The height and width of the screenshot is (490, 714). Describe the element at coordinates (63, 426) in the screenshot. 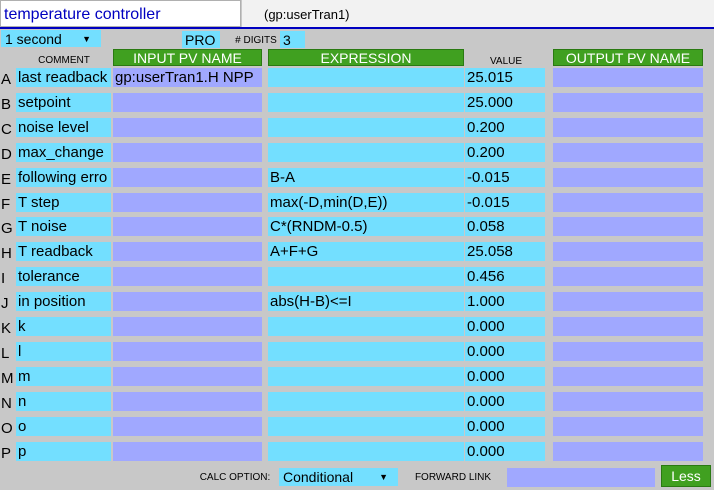

I see `comment-field: o` at that location.